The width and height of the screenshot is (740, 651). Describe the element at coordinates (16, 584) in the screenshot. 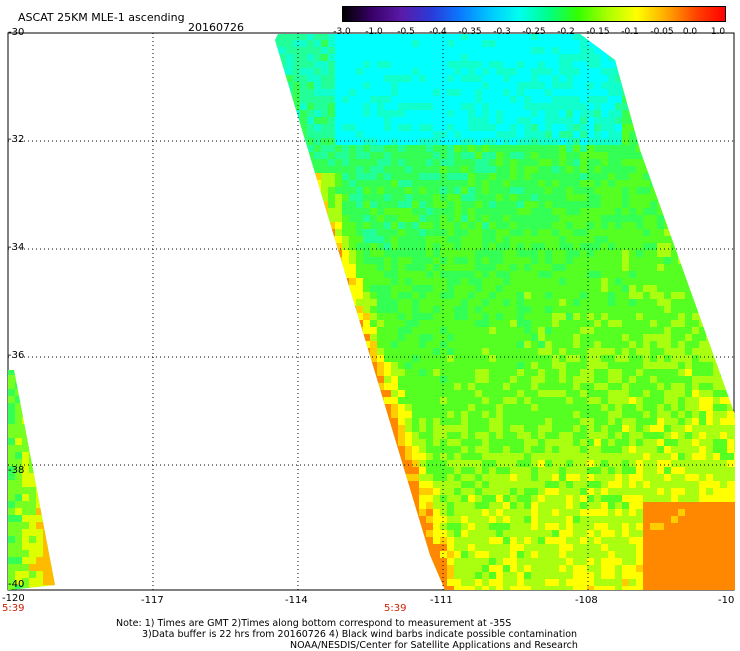

I see `lat-label: -40` at that location.